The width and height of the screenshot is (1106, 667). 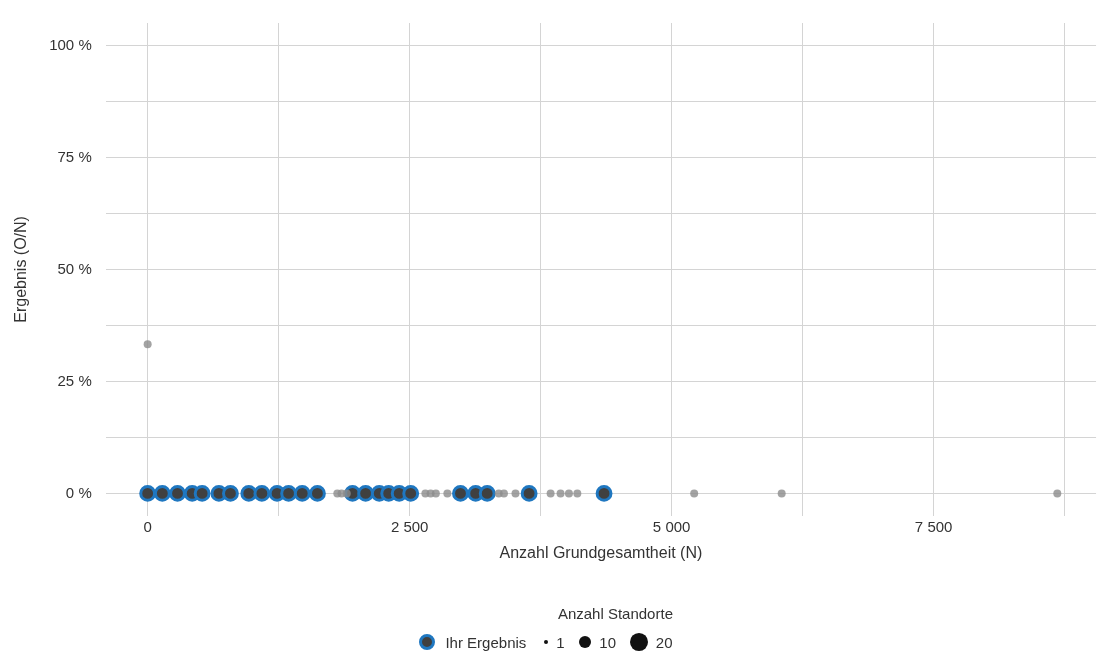 I want to click on x-tick-label: 0, so click(x=147, y=526).